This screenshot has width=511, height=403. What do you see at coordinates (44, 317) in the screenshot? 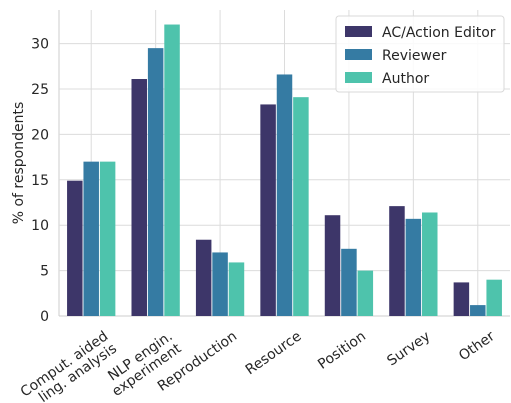
I see `y-tick-label: 0` at bounding box center [44, 317].